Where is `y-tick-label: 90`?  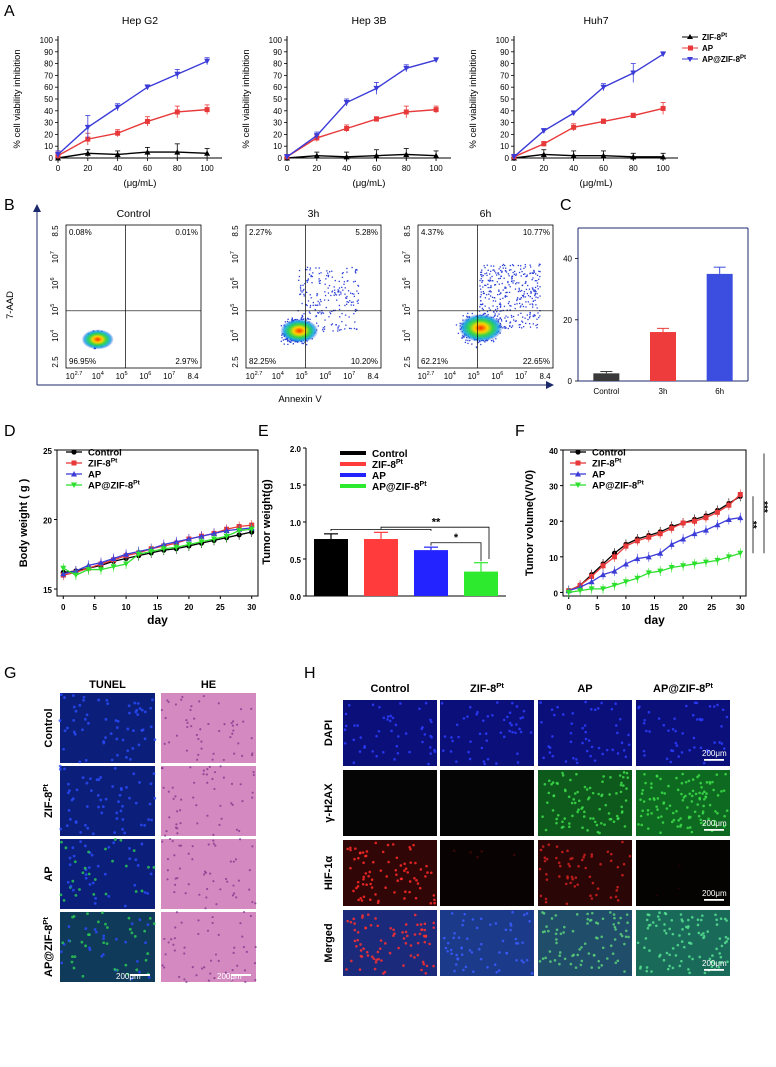
y-tick-label: 90 is located at coordinates (504, 52).